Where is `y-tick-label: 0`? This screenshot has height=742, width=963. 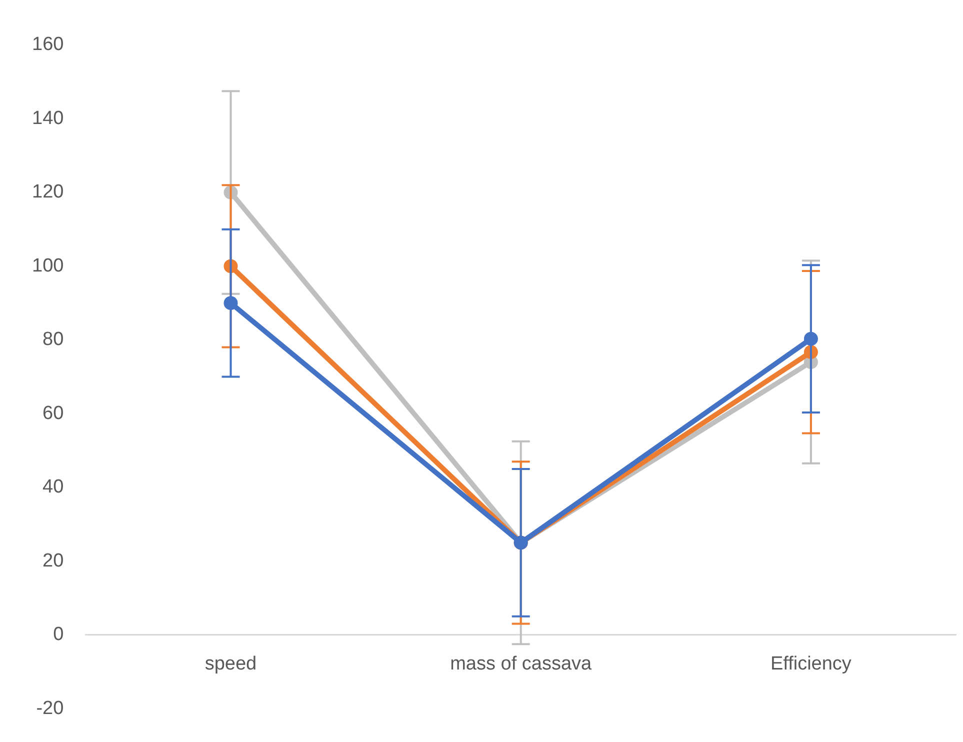 y-tick-label: 0 is located at coordinates (58, 635).